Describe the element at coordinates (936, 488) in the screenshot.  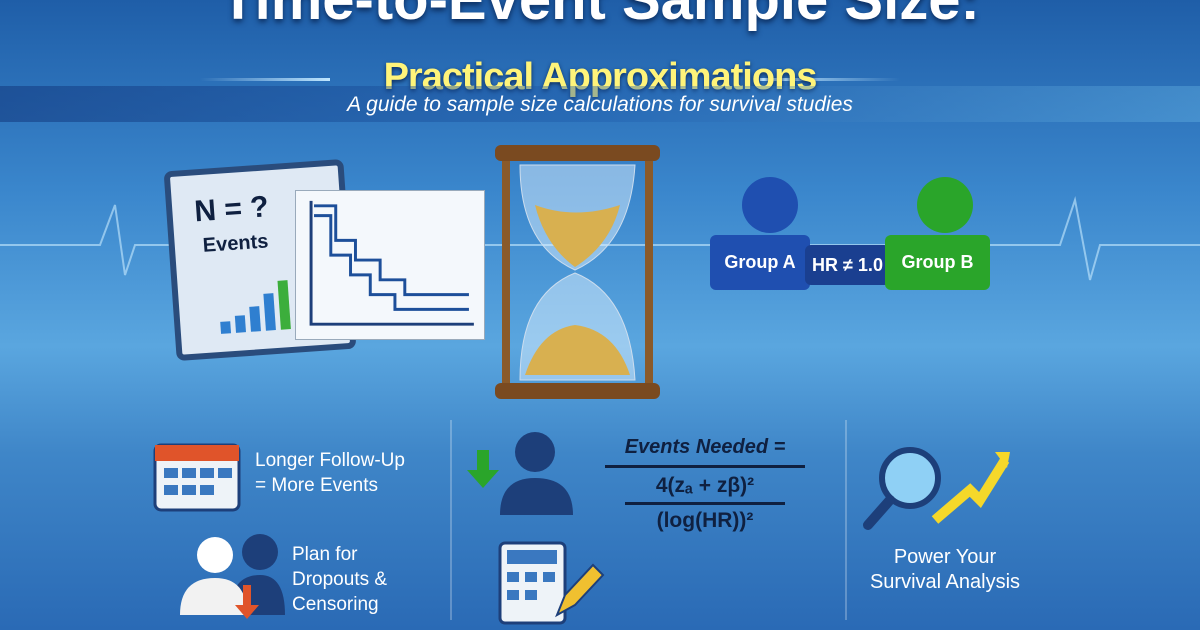
I see `magnifier-growth-icon` at that location.